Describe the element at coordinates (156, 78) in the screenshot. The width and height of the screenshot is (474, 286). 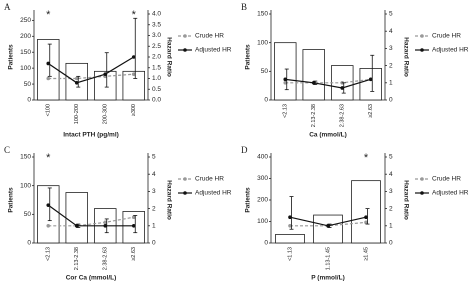
I see `y2-tick-label: 1.0` at that location.